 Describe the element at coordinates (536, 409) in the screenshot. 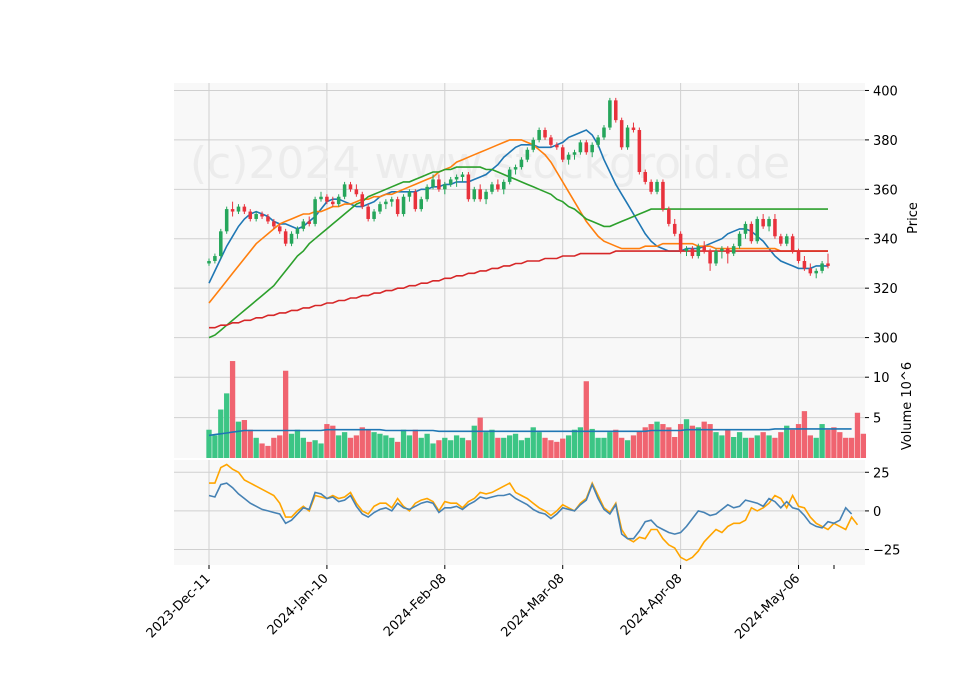

I see `volume-bars` at that location.